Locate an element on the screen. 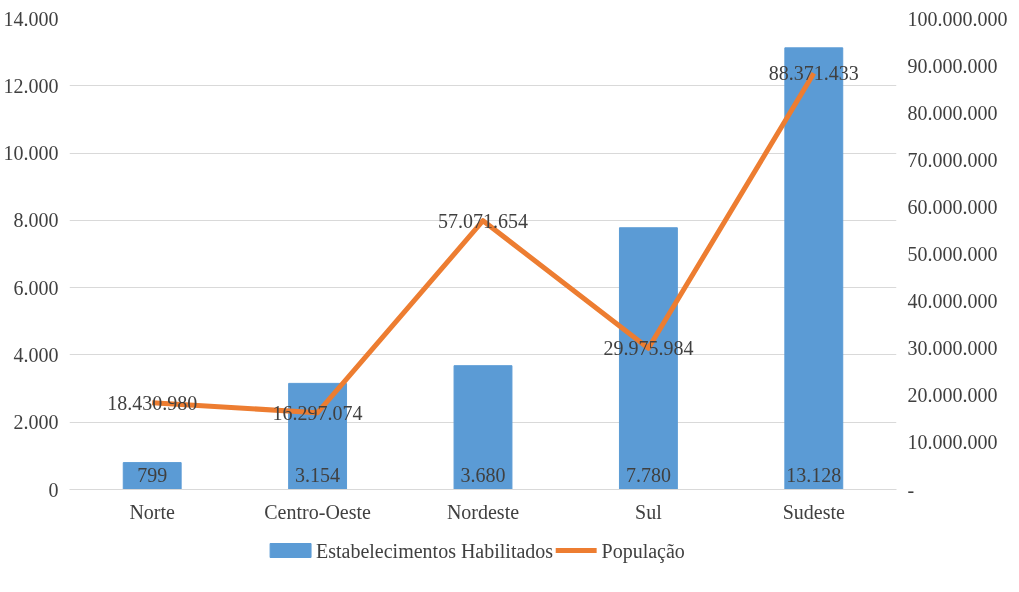 Image resolution: width=1019 pixels, height=592 pixels. data-label: 57.071.654 is located at coordinates (483, 220).